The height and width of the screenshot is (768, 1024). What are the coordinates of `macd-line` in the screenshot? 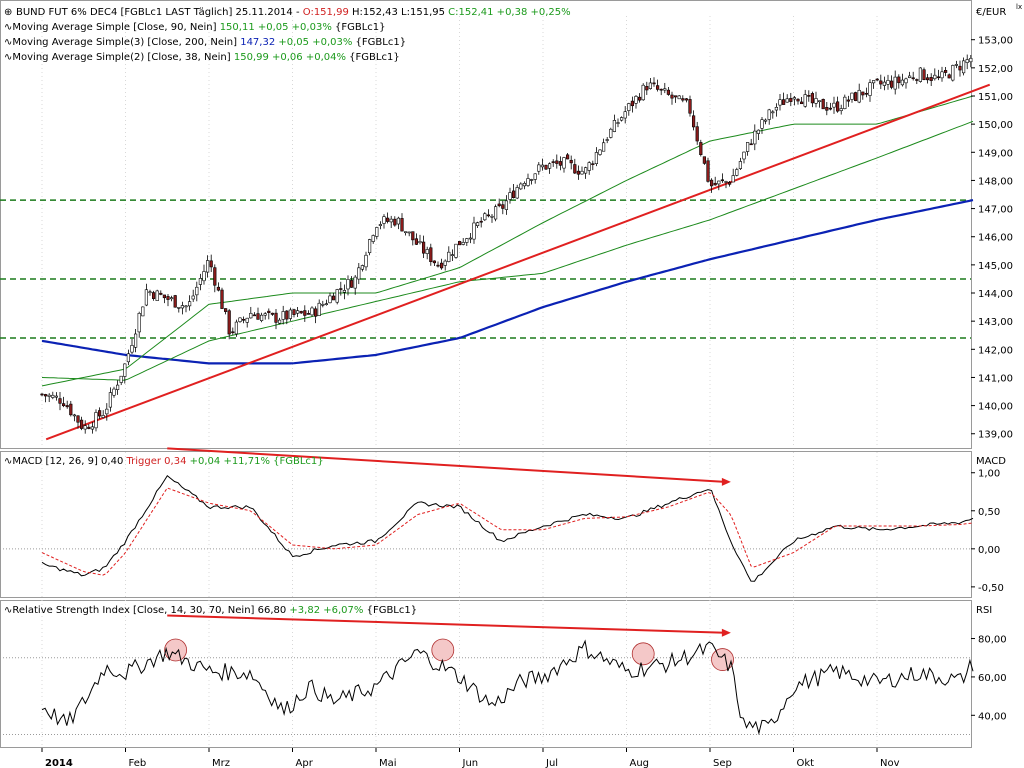 It's located at (507, 528).